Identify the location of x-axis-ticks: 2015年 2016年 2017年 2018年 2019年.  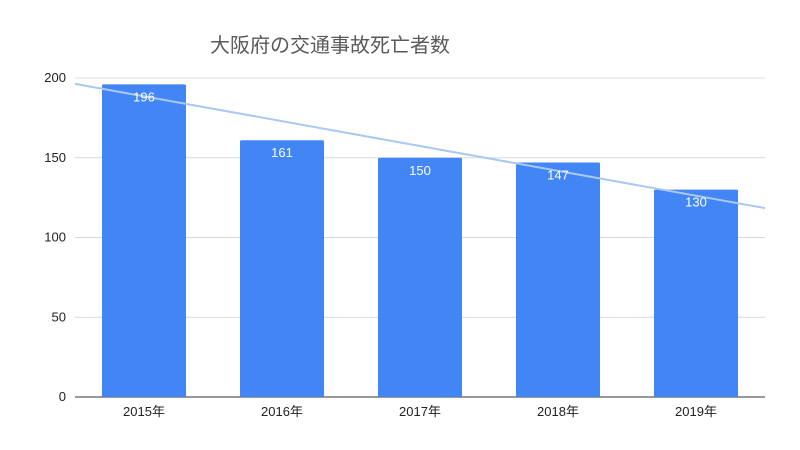
(420, 411).